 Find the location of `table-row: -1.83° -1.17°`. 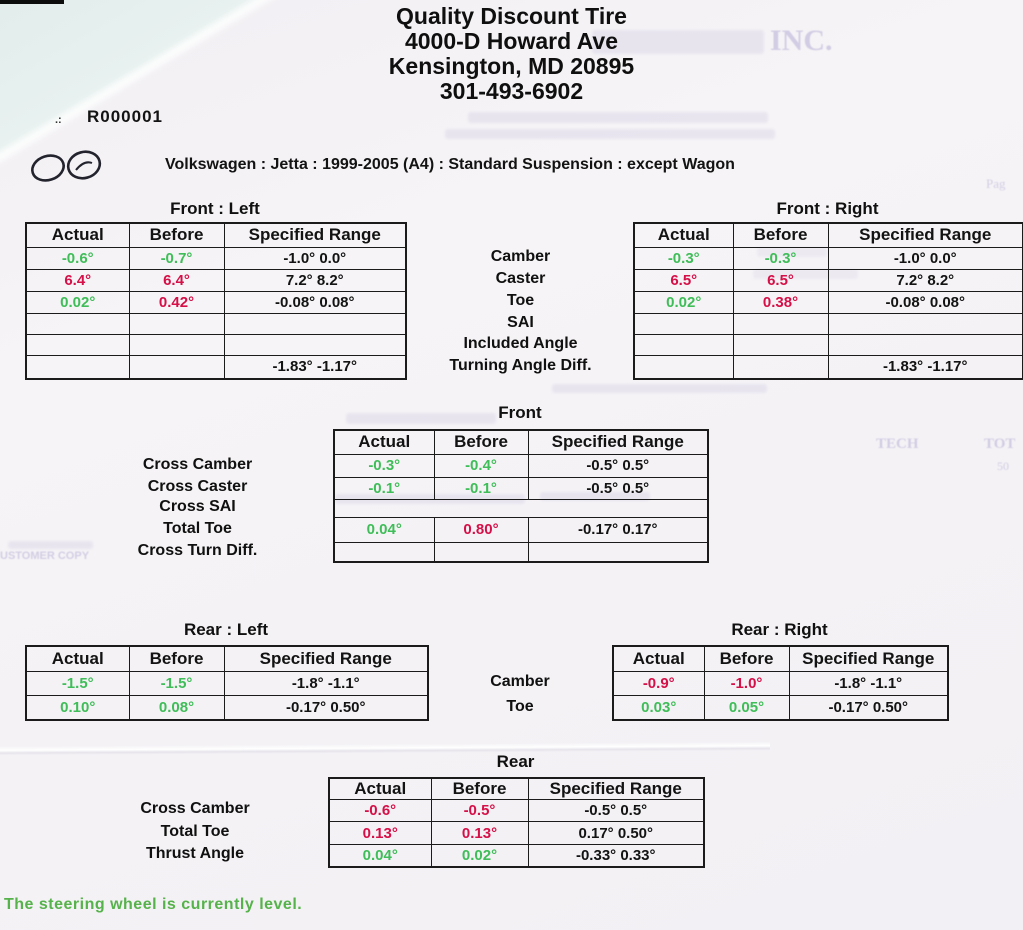

table-row: -1.83° -1.17° is located at coordinates (828, 367).